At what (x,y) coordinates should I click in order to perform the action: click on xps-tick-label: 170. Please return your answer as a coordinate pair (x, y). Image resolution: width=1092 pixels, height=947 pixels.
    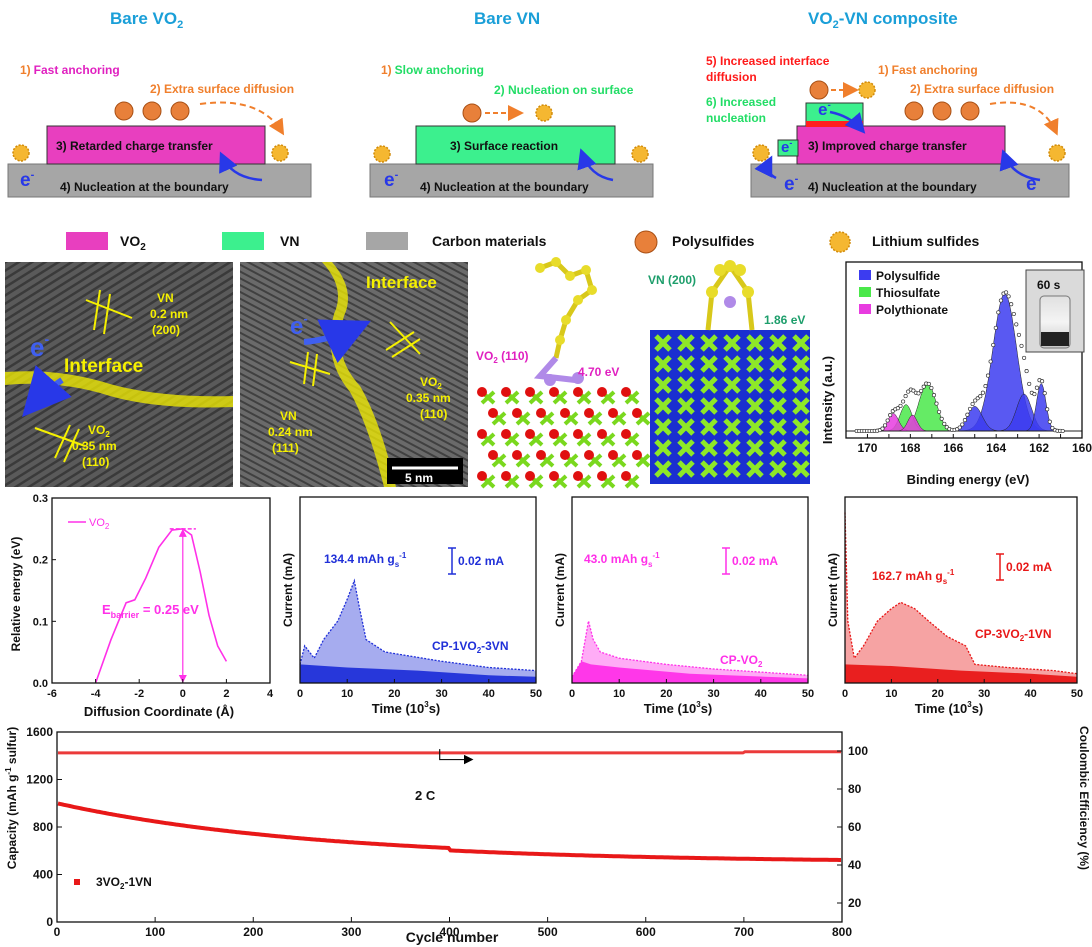
    Looking at the image, I should click on (867, 448).